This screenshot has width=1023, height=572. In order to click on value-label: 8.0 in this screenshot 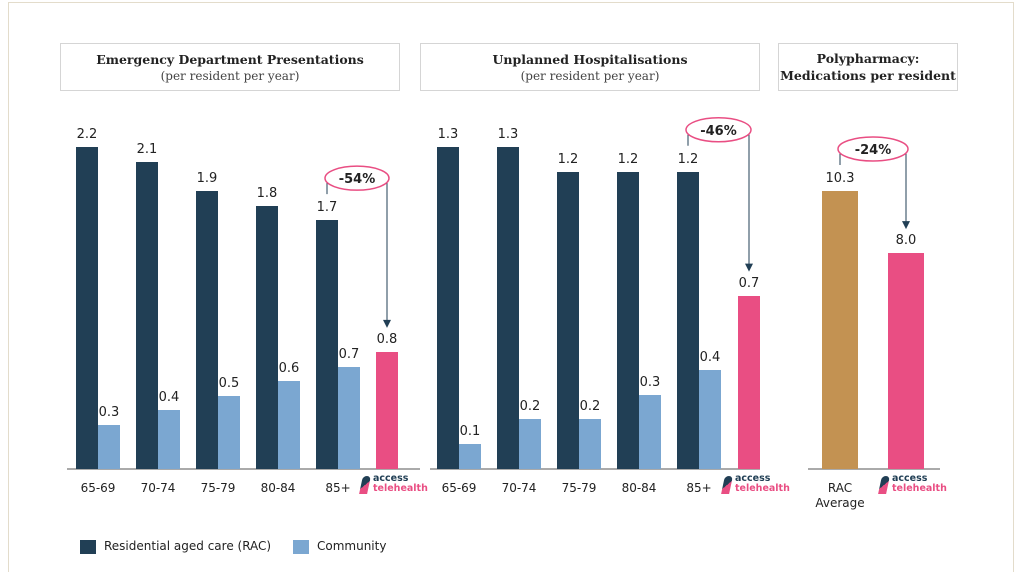, I will do `click(906, 241)`.